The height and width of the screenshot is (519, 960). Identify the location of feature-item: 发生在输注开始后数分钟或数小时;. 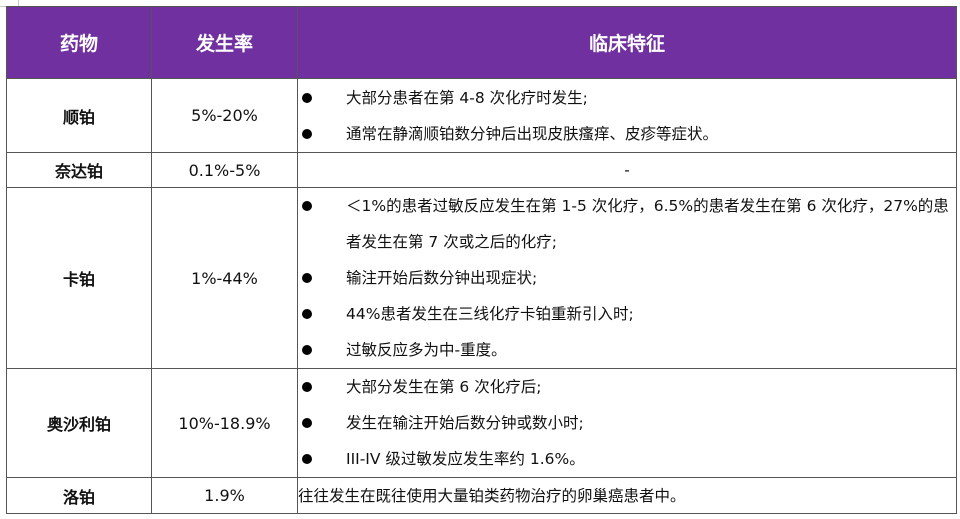
(627, 423).